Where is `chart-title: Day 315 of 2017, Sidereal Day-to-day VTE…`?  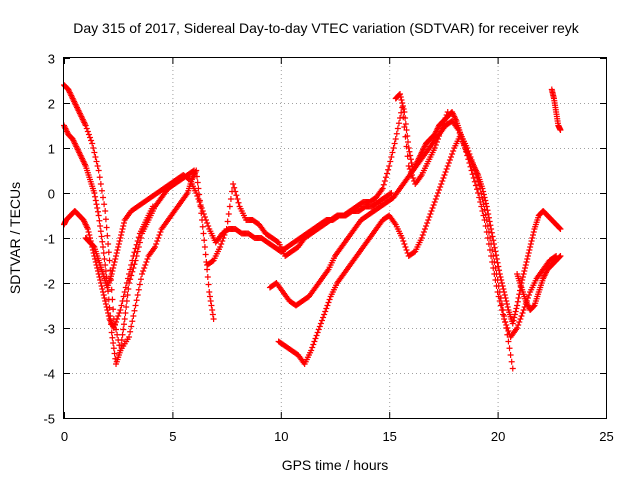 chart-title: Day 315 of 2017, Sidereal Day-to-day VTE… is located at coordinates (326, 28).